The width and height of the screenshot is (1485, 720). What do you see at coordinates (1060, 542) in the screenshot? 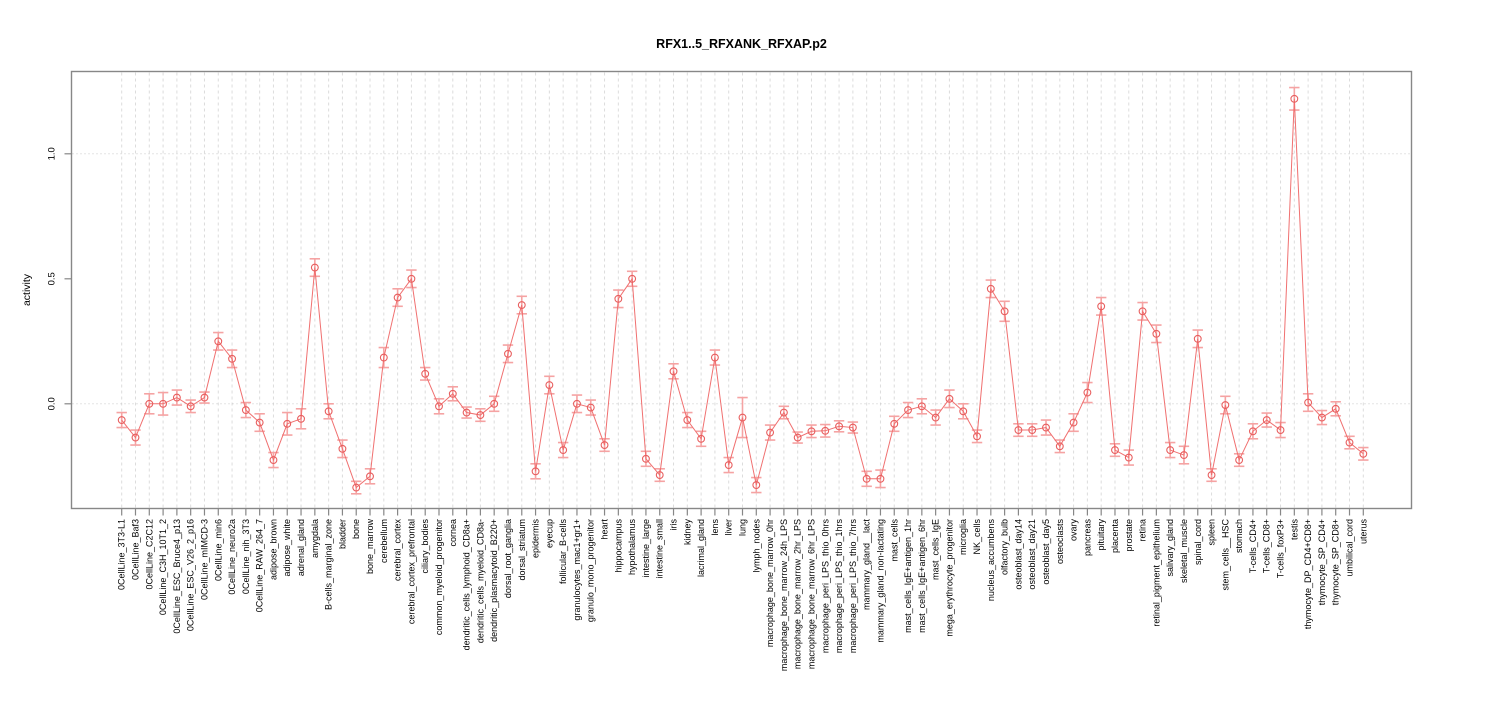
I see `x-tick-label: osteoclasts` at bounding box center [1060, 542].